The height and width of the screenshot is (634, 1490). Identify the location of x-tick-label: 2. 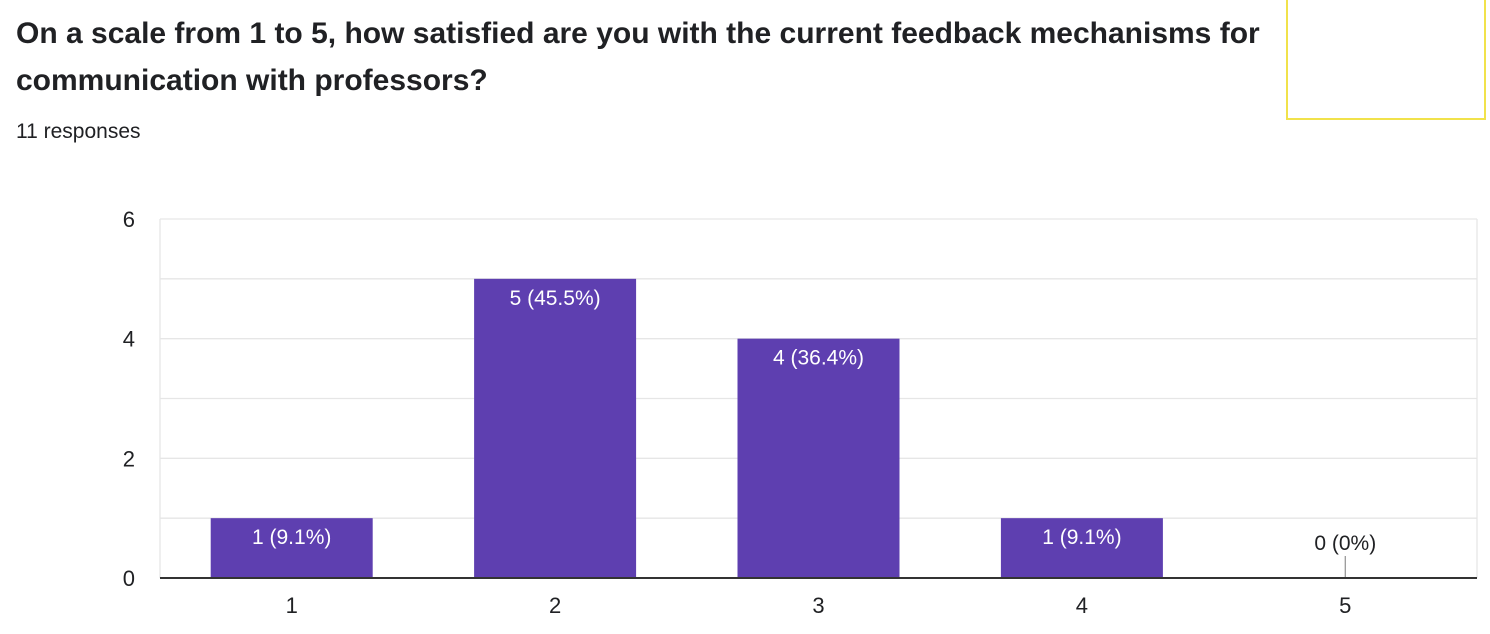
(555, 605).